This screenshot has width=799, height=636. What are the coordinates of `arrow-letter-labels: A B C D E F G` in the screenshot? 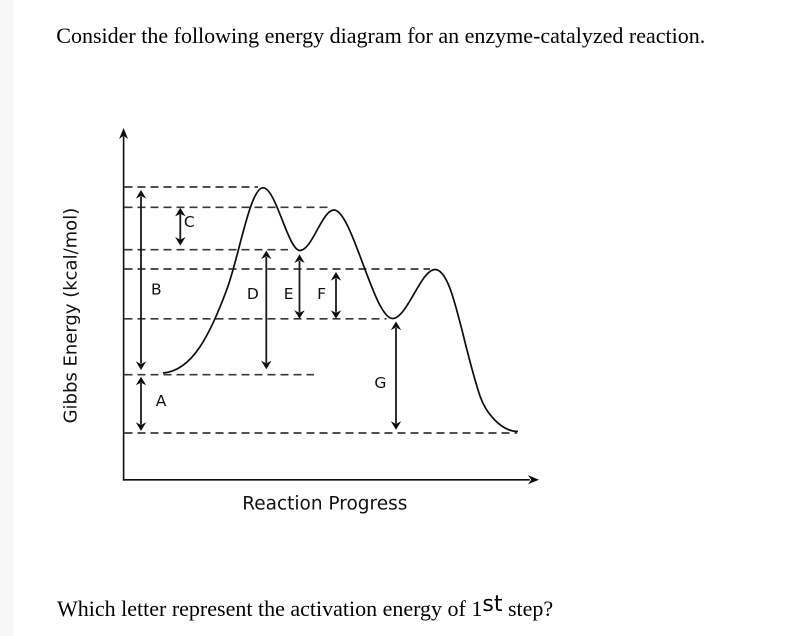 It's located at (268, 311).